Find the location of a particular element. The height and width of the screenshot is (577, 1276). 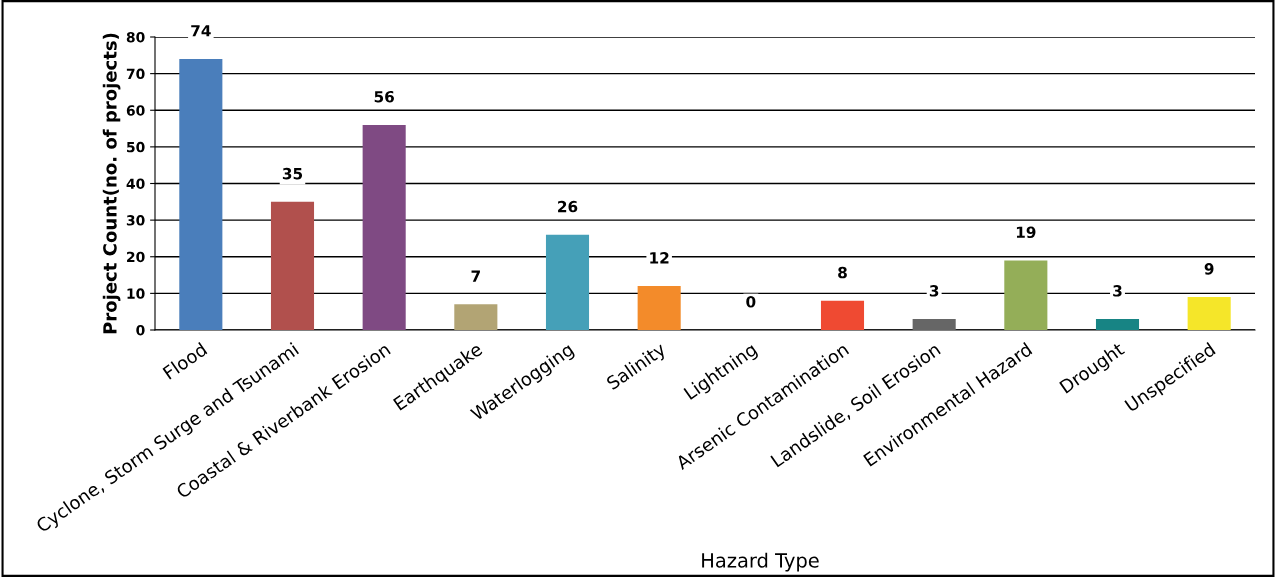

data-label: 19 is located at coordinates (1026, 232).